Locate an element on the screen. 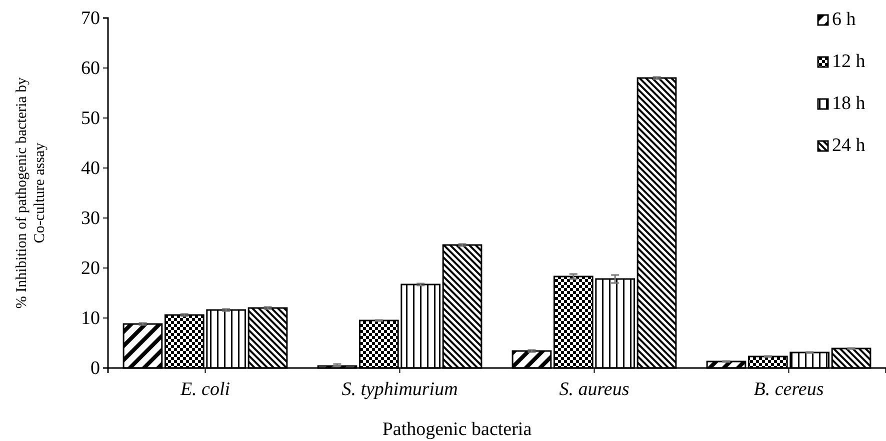  y-tick-label: 20 is located at coordinates (90, 269).